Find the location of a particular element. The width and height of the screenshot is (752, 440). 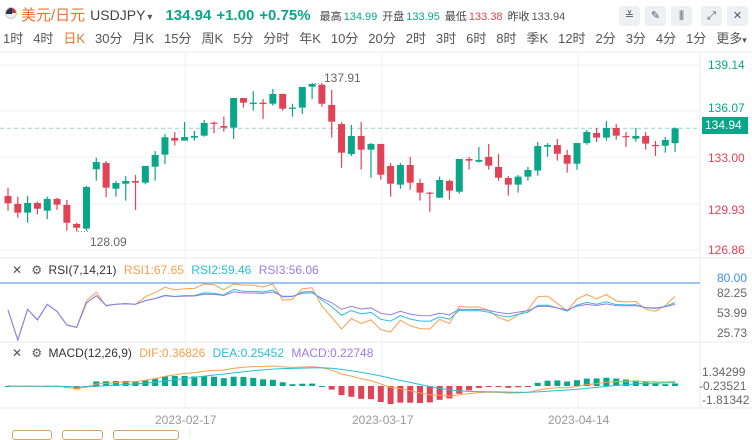

timeframe-tab: 10分 is located at coordinates (344, 38).